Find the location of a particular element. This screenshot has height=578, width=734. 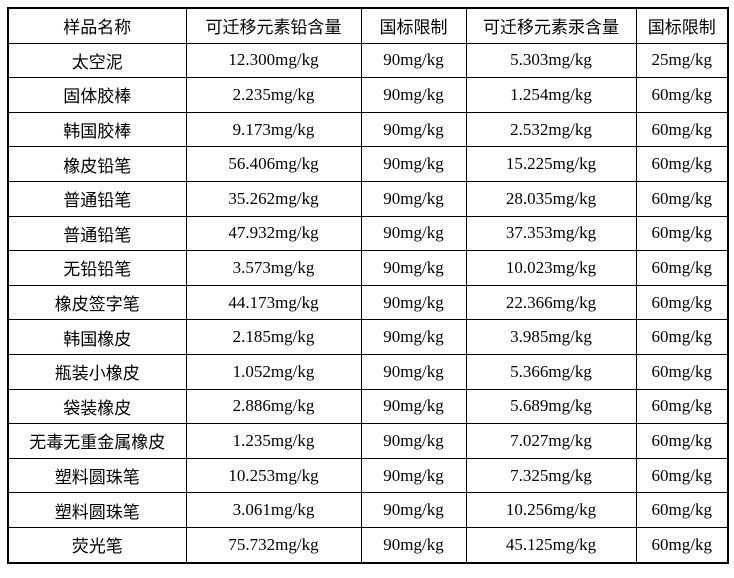

table-row: 太空泥 12.300mg/kg 90mg/kg 5.303mg/kg 25mg/kg is located at coordinates (368, 60).